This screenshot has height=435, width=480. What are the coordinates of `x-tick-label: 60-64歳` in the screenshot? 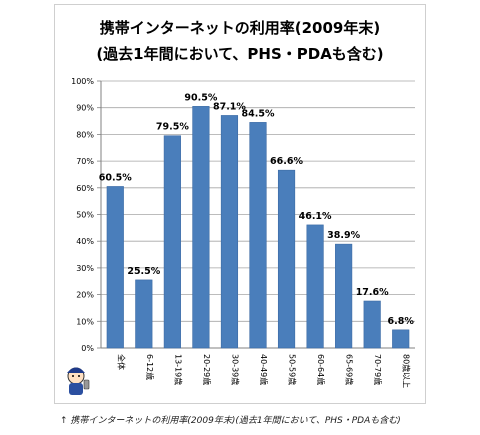 It's located at (321, 369).